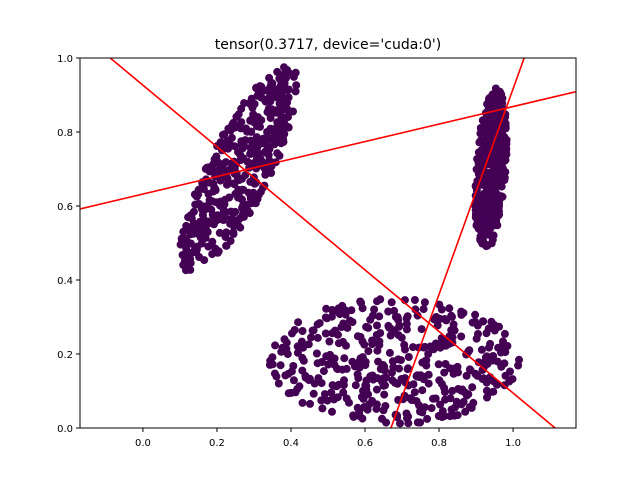 The image size is (640, 484). Describe the element at coordinates (65, 429) in the screenshot. I see `y-tick-label: 0.0` at that location.